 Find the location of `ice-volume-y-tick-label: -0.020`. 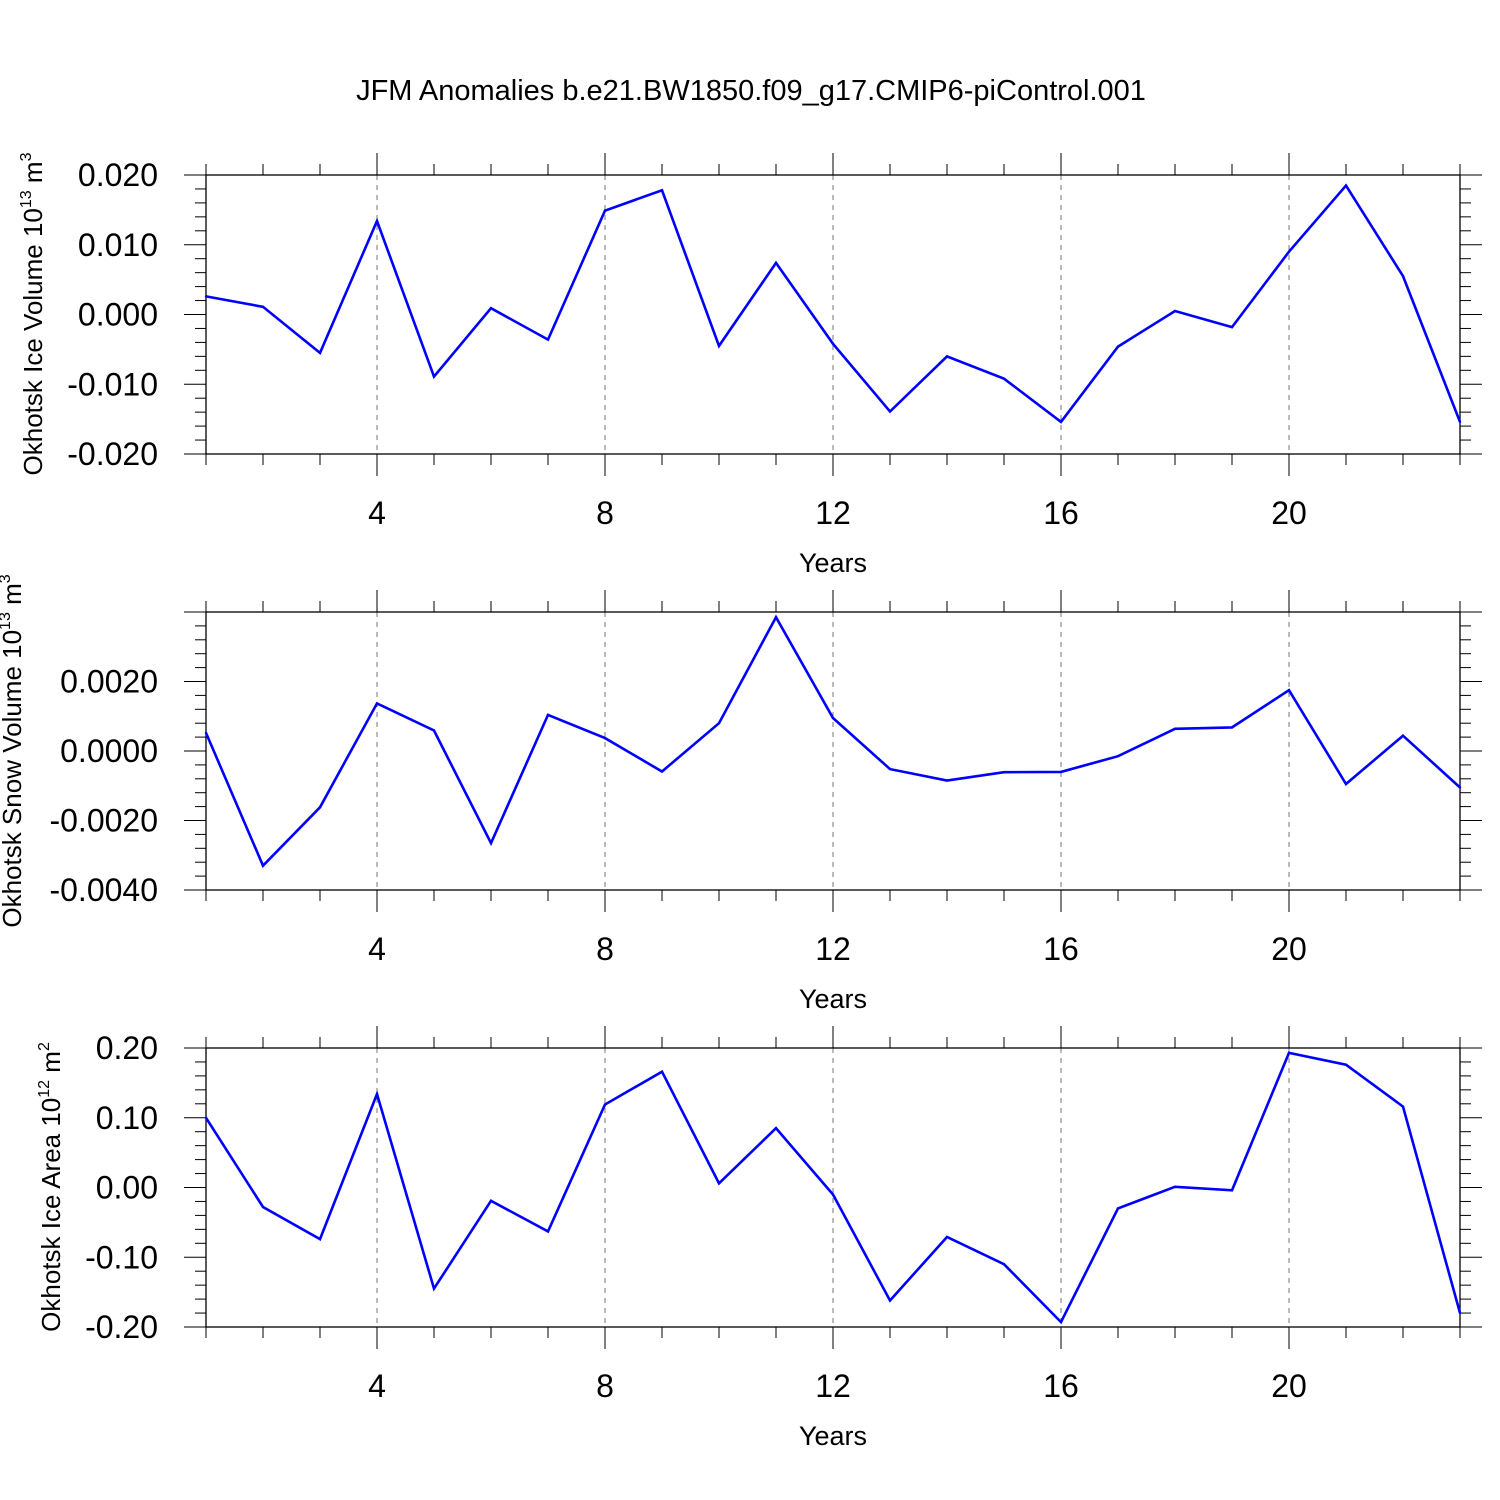

ice-volume-y-tick-label: -0.020 is located at coordinates (112, 454).